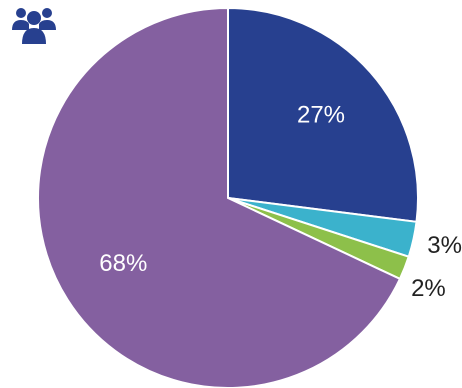 The width and height of the screenshot is (462, 388). Describe the element at coordinates (34, 26) in the screenshot. I see `people-group-icon` at that location.